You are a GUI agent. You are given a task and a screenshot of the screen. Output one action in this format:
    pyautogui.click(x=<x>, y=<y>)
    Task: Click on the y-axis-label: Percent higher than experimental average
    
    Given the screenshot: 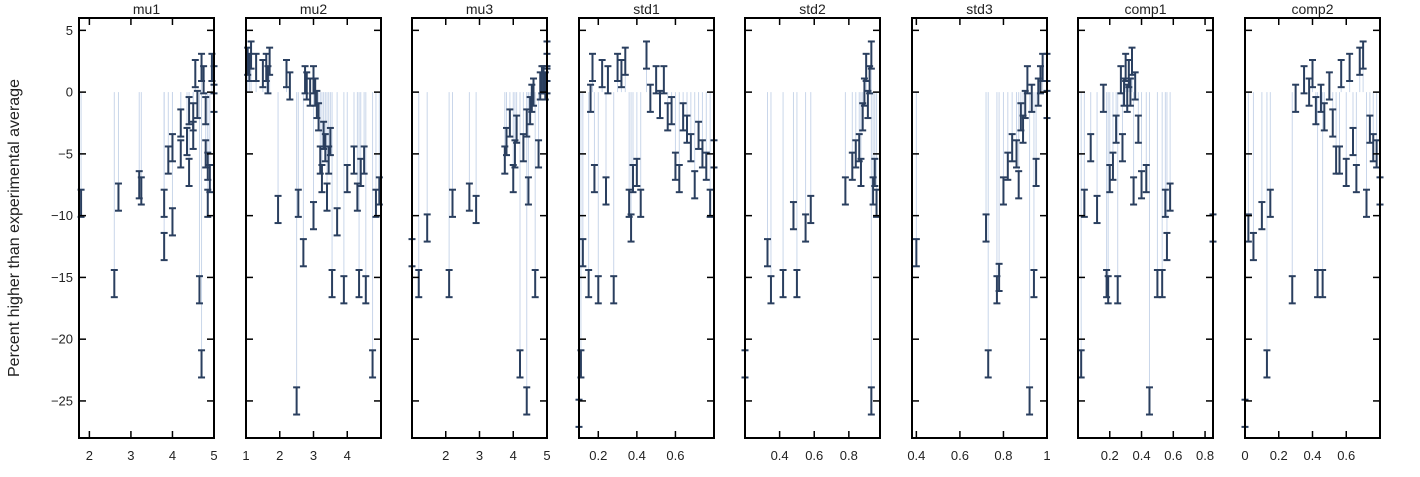 What is the action you would take?
    pyautogui.click(x=14, y=228)
    